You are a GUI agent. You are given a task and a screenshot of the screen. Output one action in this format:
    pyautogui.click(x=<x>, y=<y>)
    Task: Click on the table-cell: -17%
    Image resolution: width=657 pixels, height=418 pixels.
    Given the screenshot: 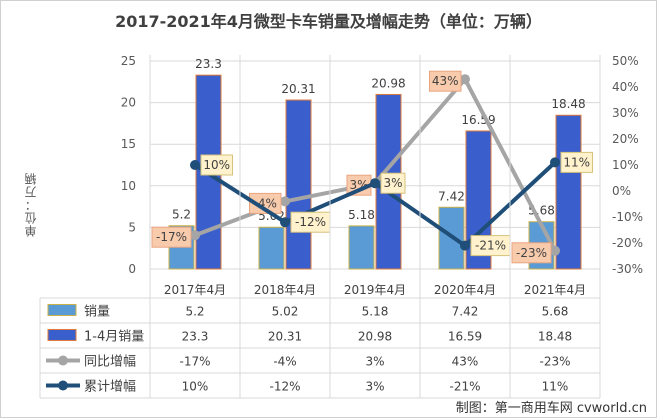 What is the action you would take?
    pyautogui.click(x=194, y=362)
    